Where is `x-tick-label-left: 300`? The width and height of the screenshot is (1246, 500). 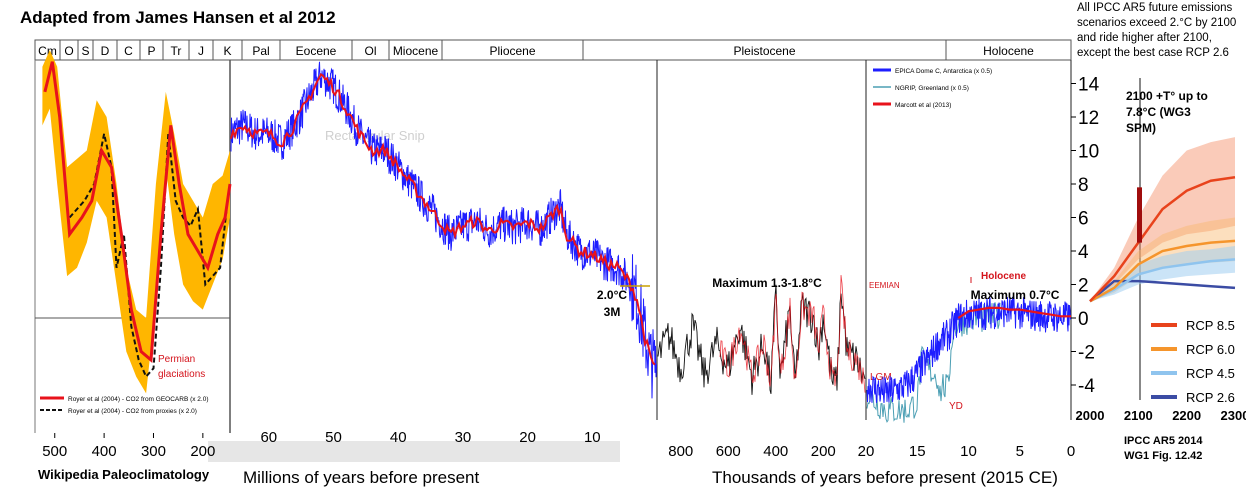
x-tick-label-left: 300 is located at coordinates (153, 451).